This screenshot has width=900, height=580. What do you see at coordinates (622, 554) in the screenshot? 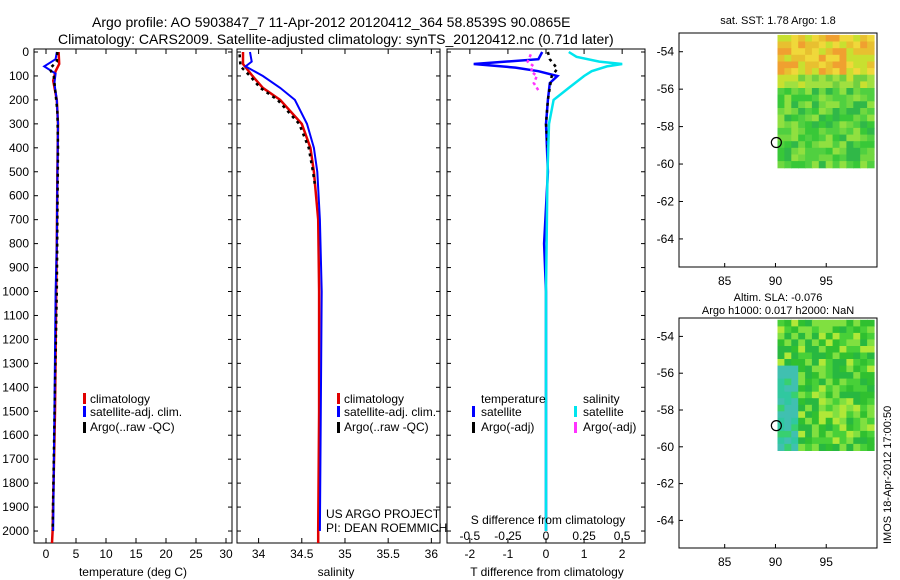
I see `x-tick-label: 2` at bounding box center [622, 554].